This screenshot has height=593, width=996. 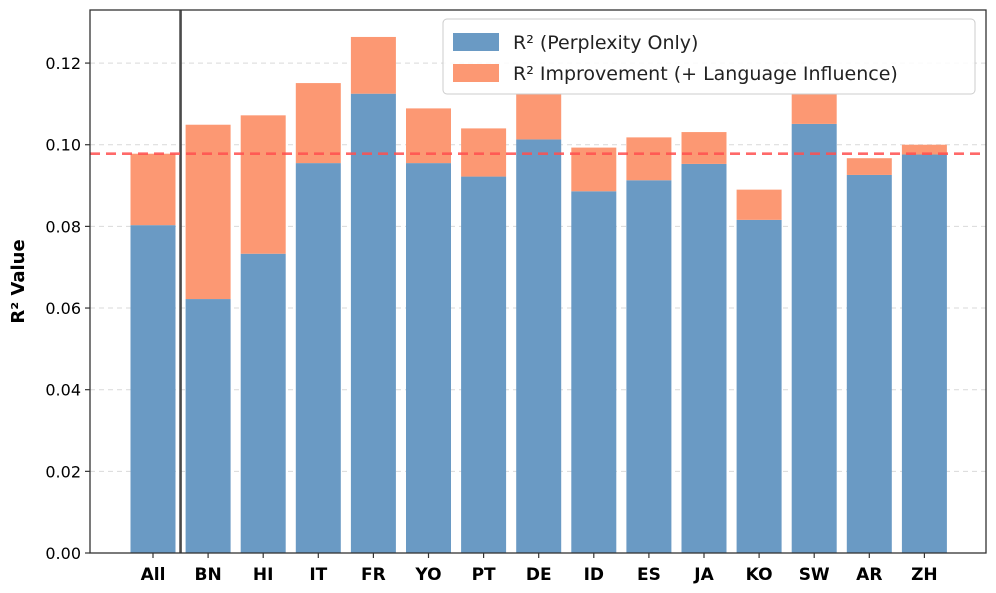 I want to click on bar-perplexity-only-ar, so click(x=869, y=364).